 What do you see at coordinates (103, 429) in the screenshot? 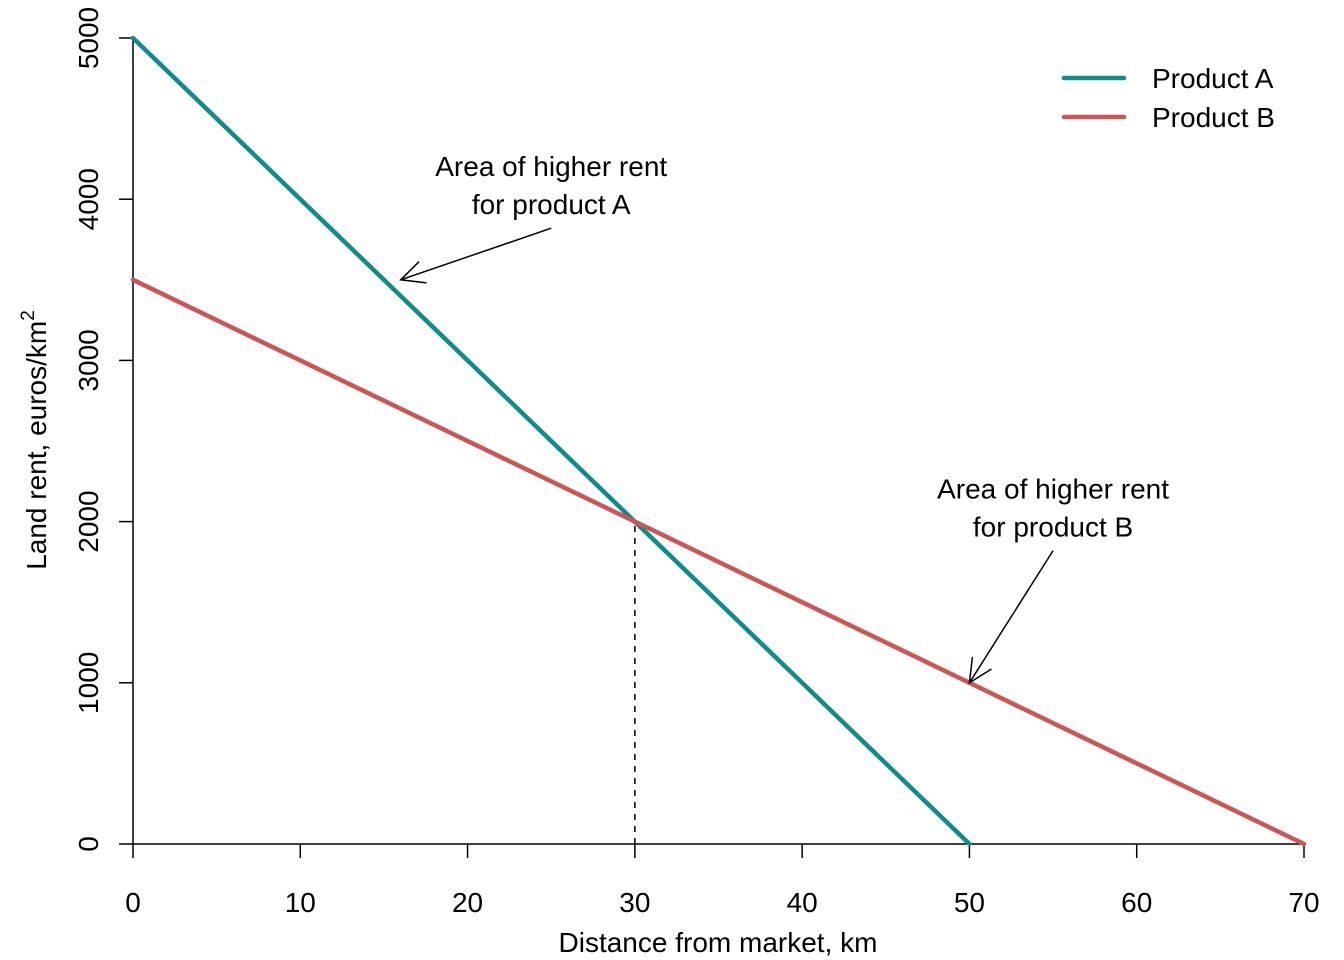
I see `y-ticks: 0 1000 2000 3000 4000 5000` at bounding box center [103, 429].